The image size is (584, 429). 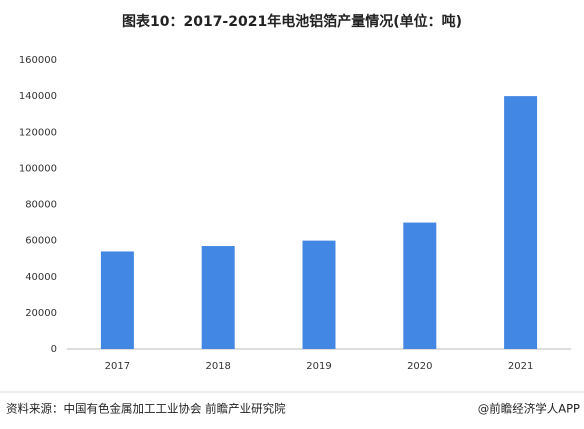 What do you see at coordinates (292, 21) in the screenshot?
I see `chart-title: 图表10：2017-2021年电池铝箔产量情况(单位：吨)` at bounding box center [292, 21].